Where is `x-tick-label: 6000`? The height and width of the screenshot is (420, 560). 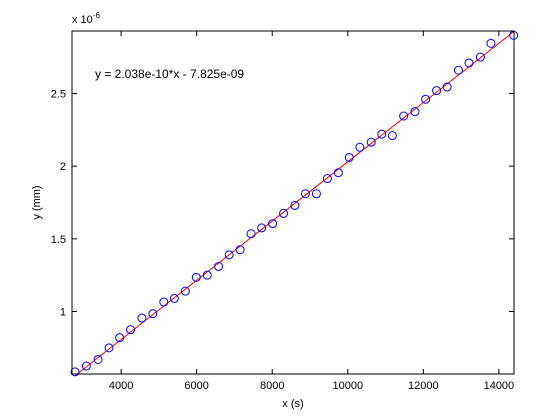 x-tick-label: 6000 is located at coordinates (196, 386).